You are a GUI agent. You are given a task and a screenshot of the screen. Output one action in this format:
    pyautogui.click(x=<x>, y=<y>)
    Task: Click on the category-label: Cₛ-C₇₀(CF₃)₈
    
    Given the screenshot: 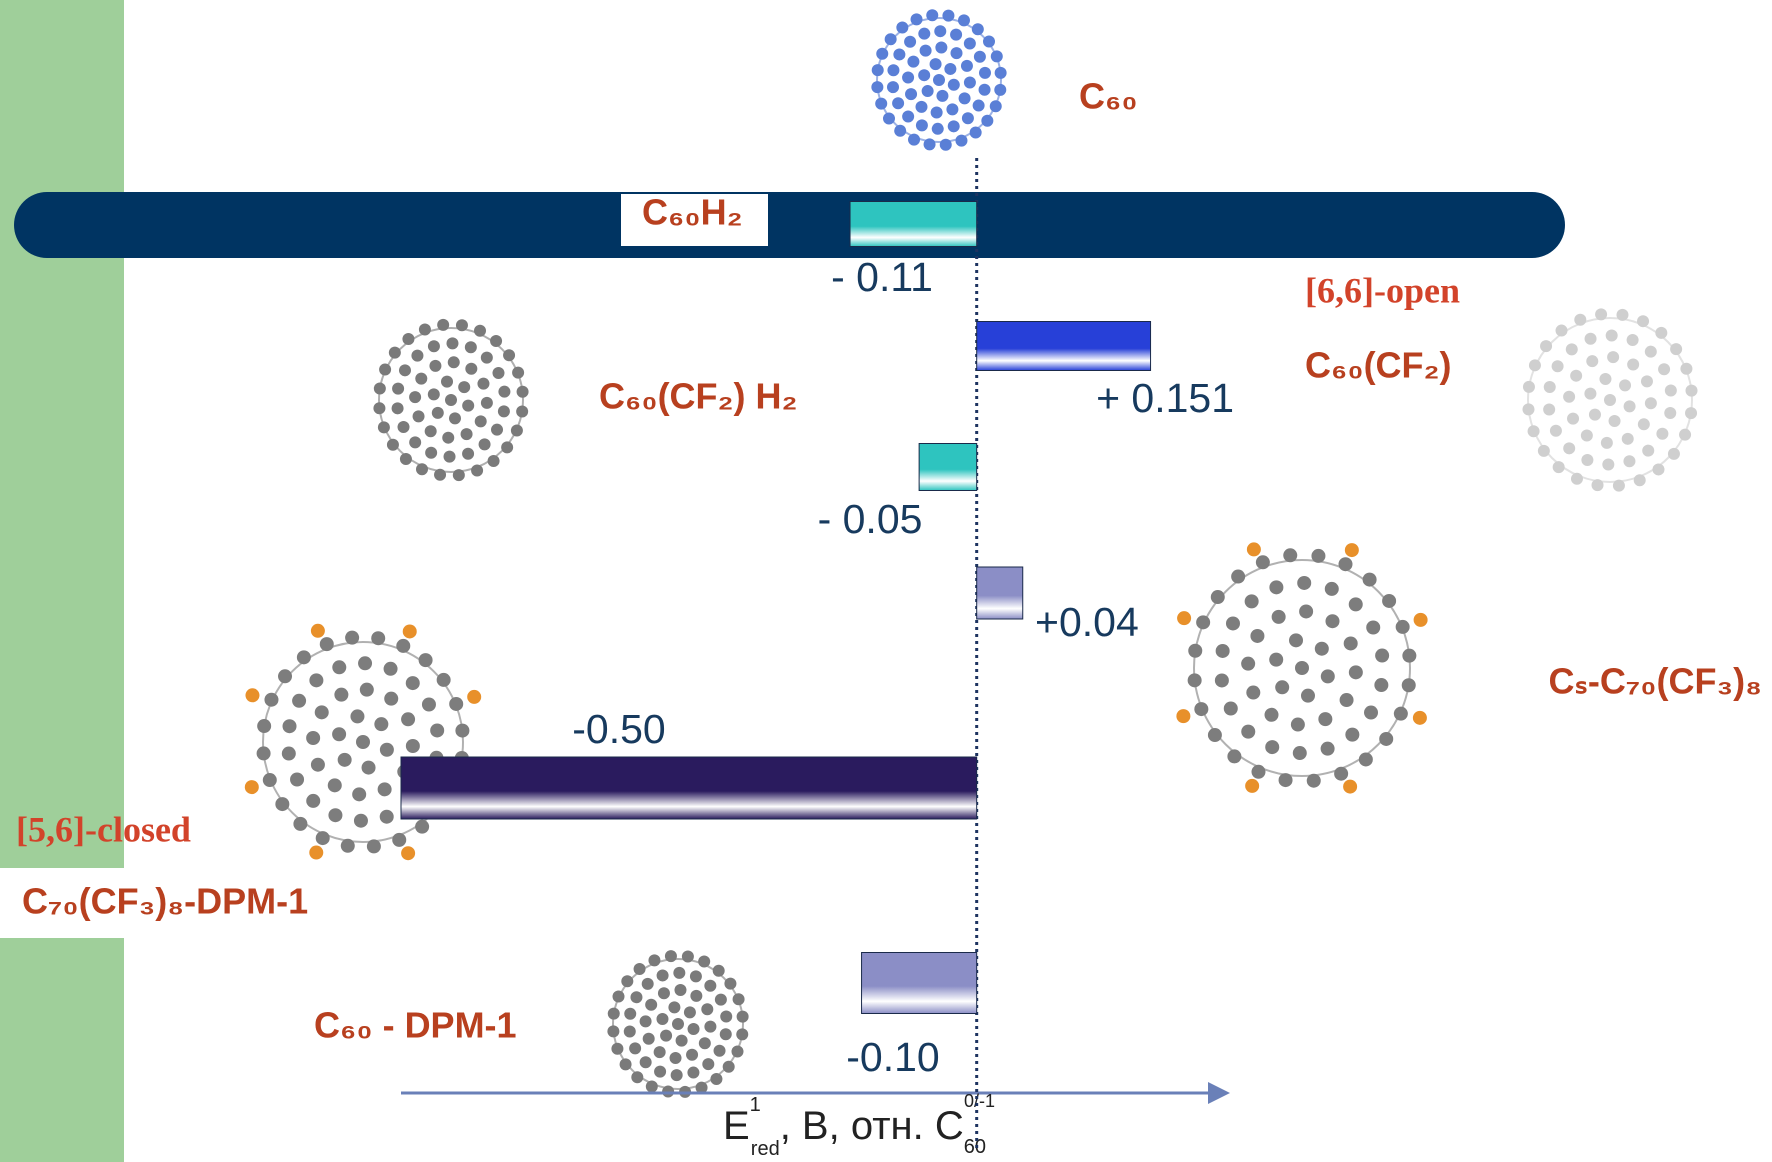 What is the action you would take?
    pyautogui.click(x=1655, y=681)
    